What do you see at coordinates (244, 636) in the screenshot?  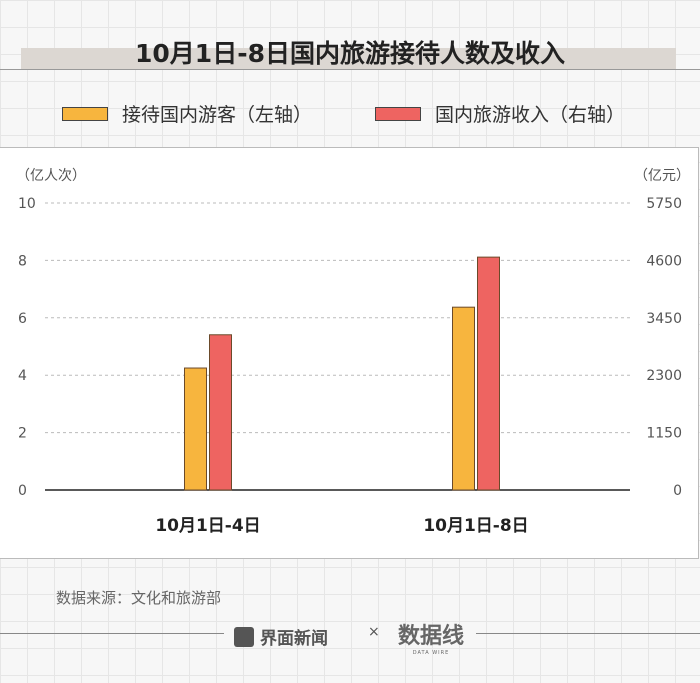 I see `jiemian-icon` at bounding box center [244, 636].